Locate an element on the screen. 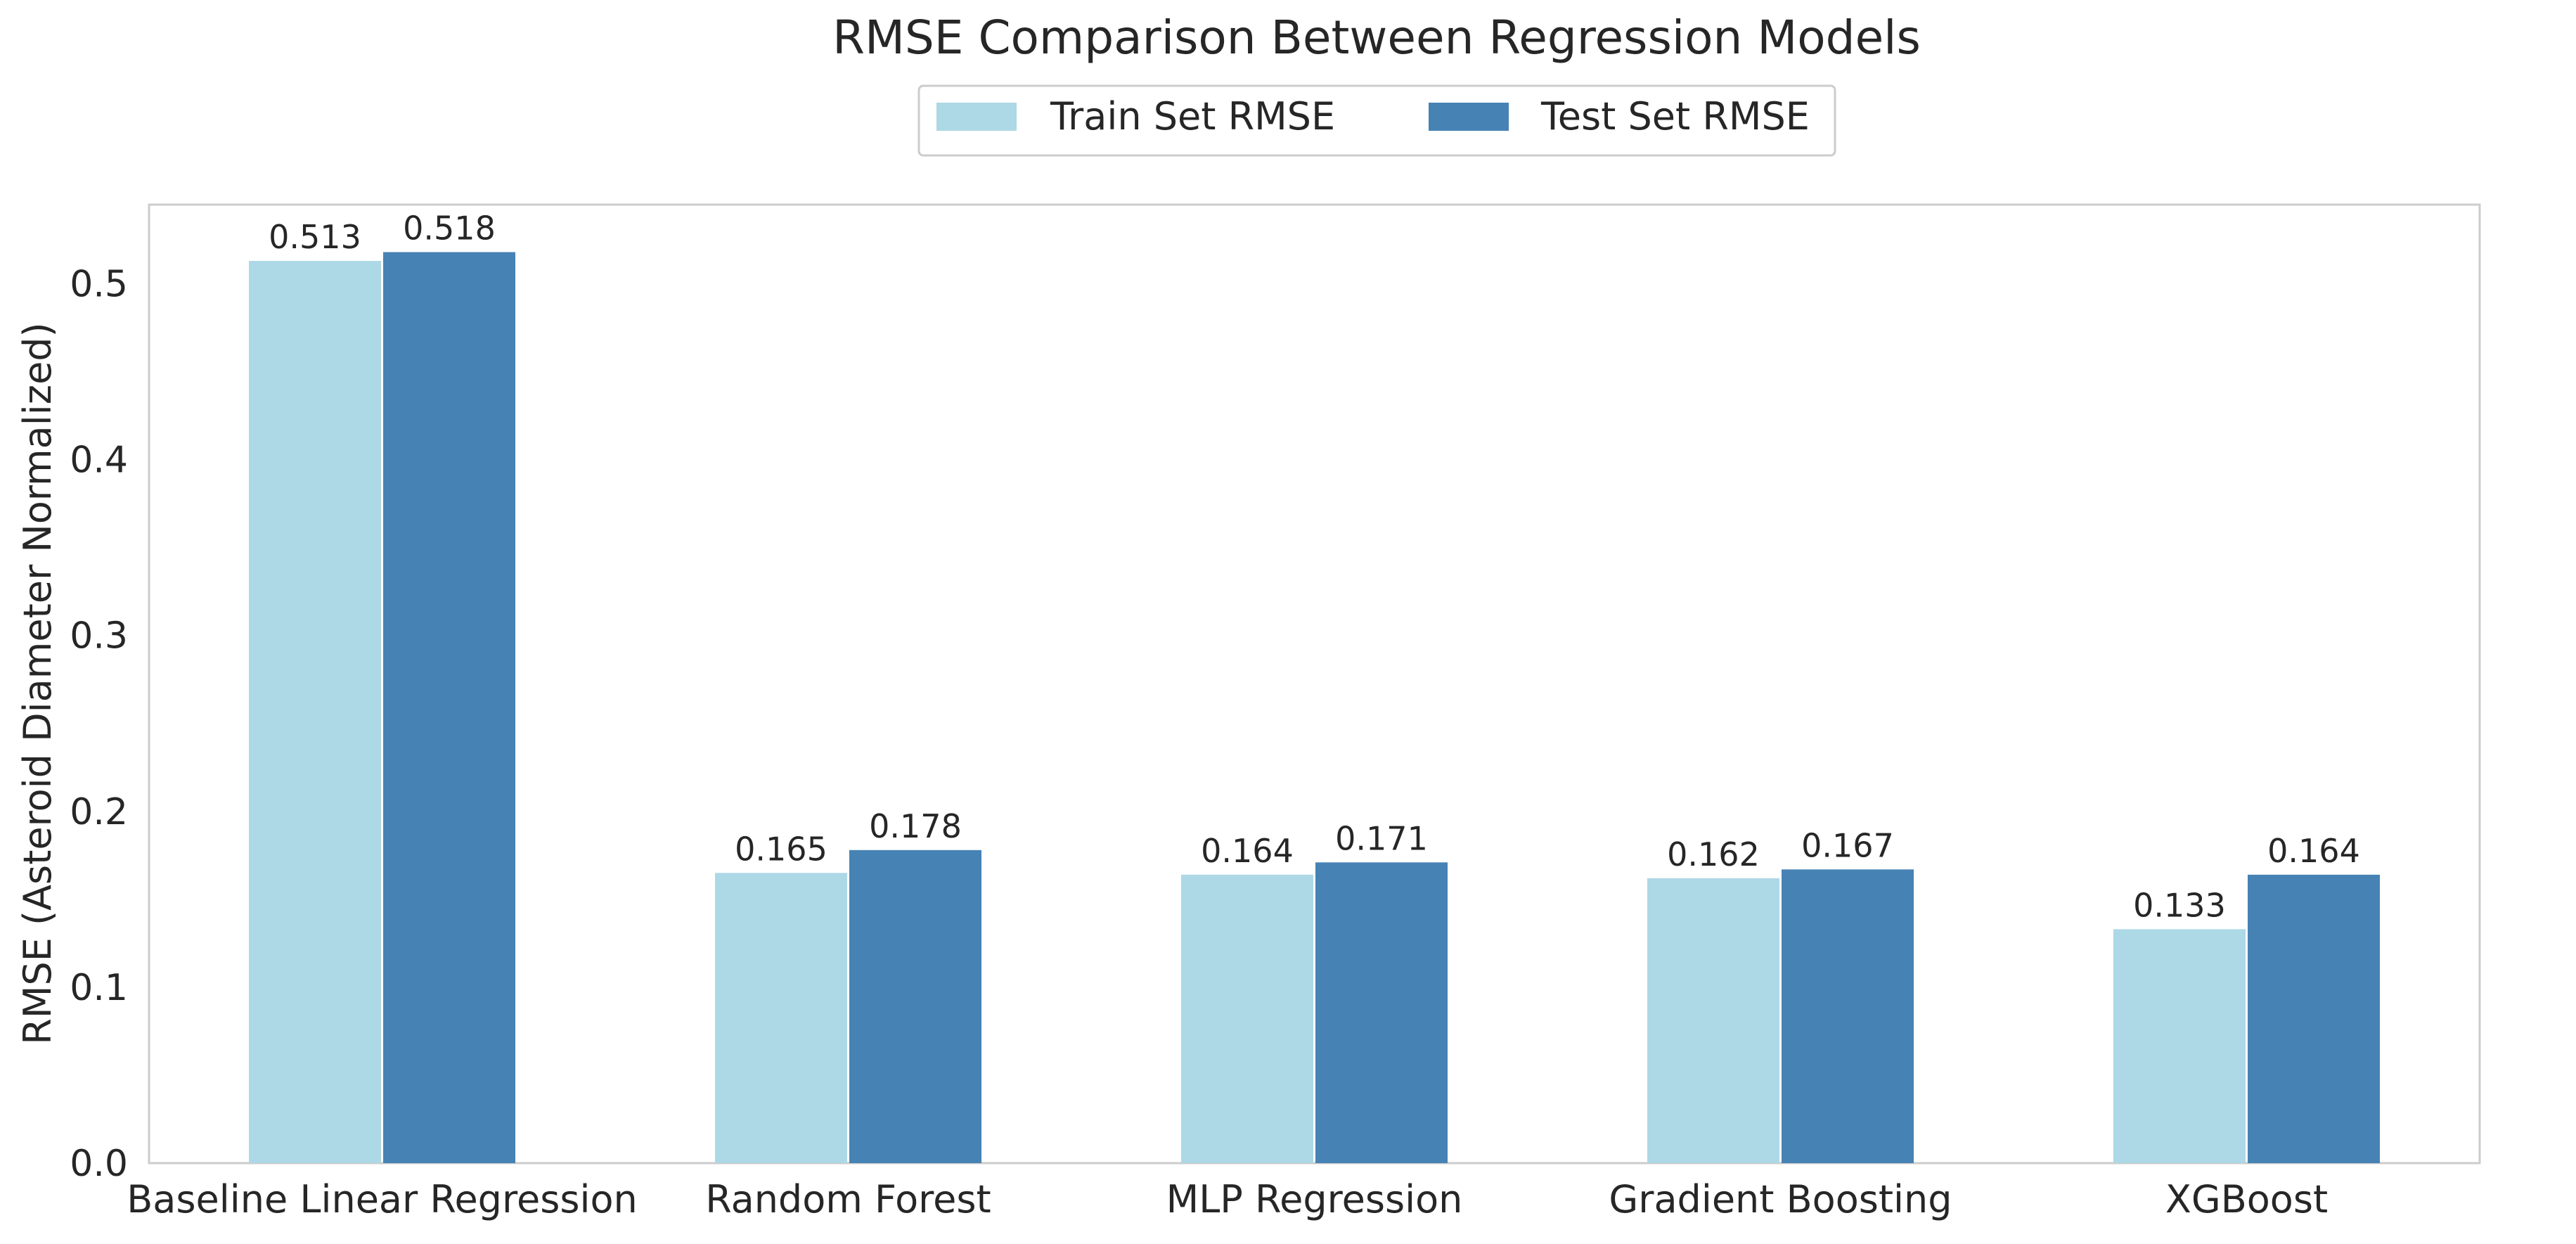 The width and height of the screenshot is (2576, 1244). bar-value-label: 0.178 is located at coordinates (915, 826).